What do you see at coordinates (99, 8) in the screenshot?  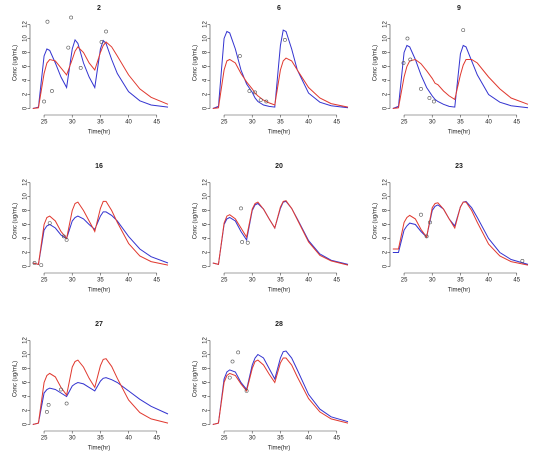 I see `panel-title: 2` at bounding box center [99, 8].